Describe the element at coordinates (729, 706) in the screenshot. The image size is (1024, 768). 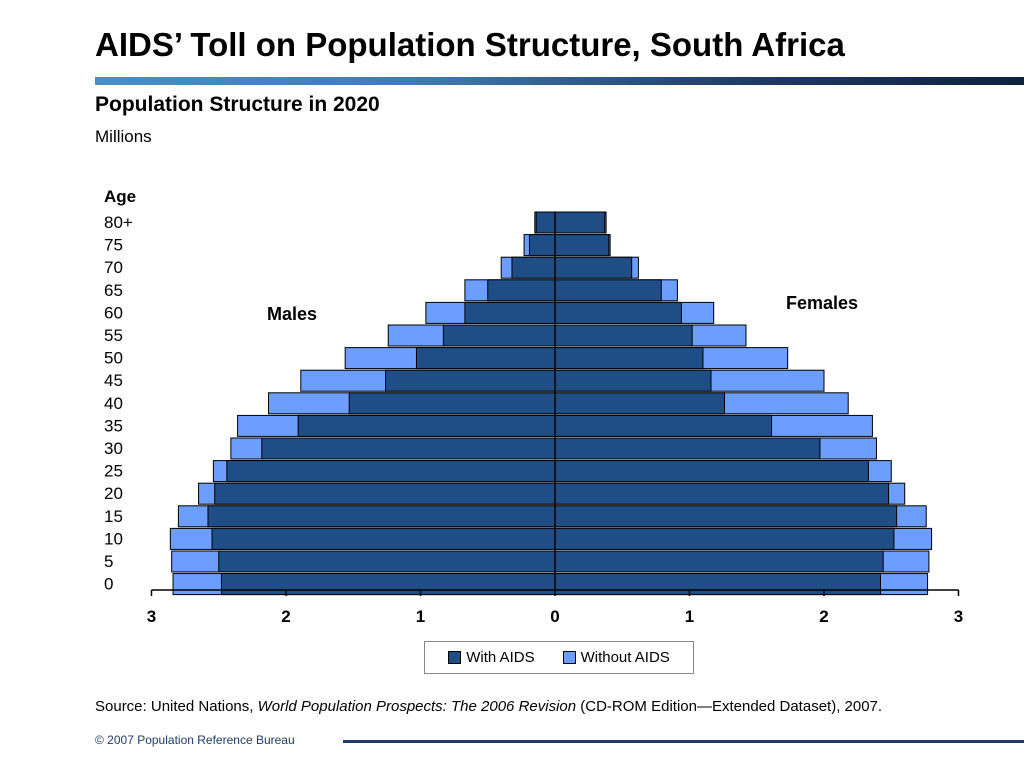
I see `source-suffix: (CD-ROM Edition—Extended Dataset), 2007.` at that location.